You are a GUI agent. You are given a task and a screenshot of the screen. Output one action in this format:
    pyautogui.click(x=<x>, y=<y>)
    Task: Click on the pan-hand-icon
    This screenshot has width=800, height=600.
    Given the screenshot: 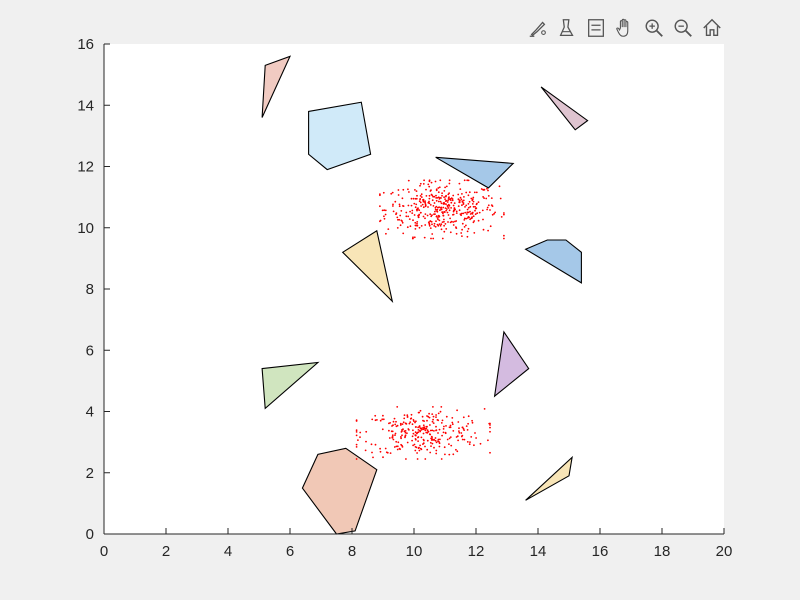 What is the action you would take?
    pyautogui.click(x=624, y=27)
    